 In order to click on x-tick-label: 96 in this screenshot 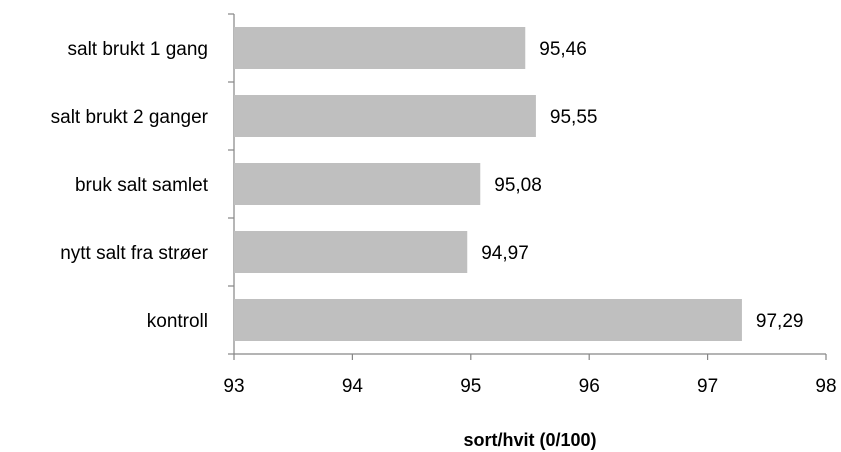, I will do `click(589, 386)`.